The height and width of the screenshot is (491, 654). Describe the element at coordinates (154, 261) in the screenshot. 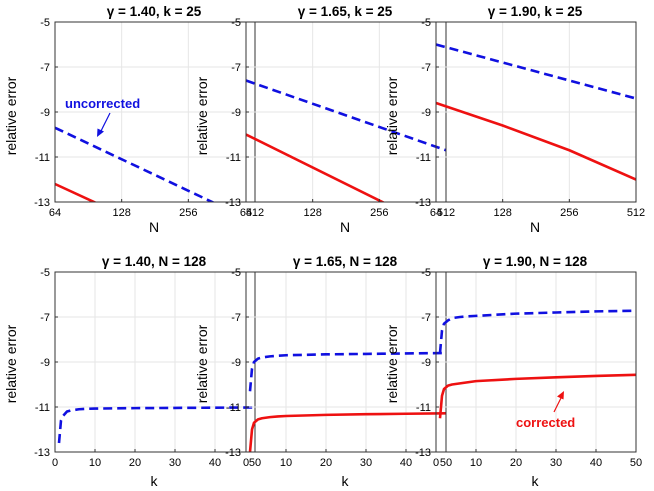

I see `chart-title: γ = 1.40, N = 128` at that location.